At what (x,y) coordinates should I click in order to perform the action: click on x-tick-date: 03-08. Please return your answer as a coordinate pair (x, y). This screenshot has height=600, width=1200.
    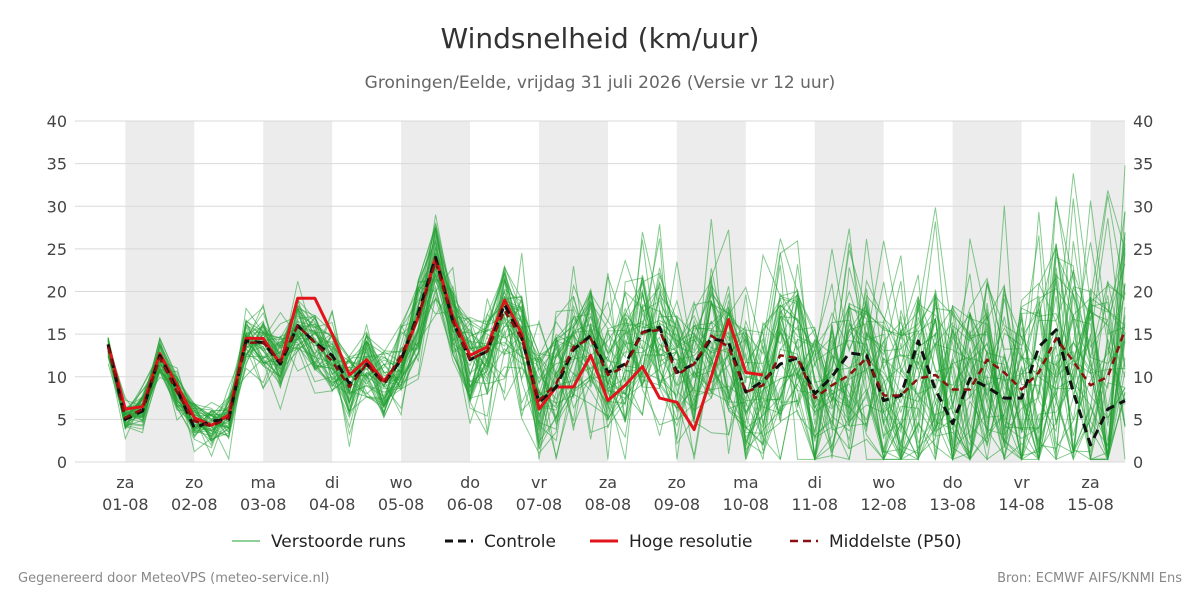
    Looking at the image, I should click on (263, 504).